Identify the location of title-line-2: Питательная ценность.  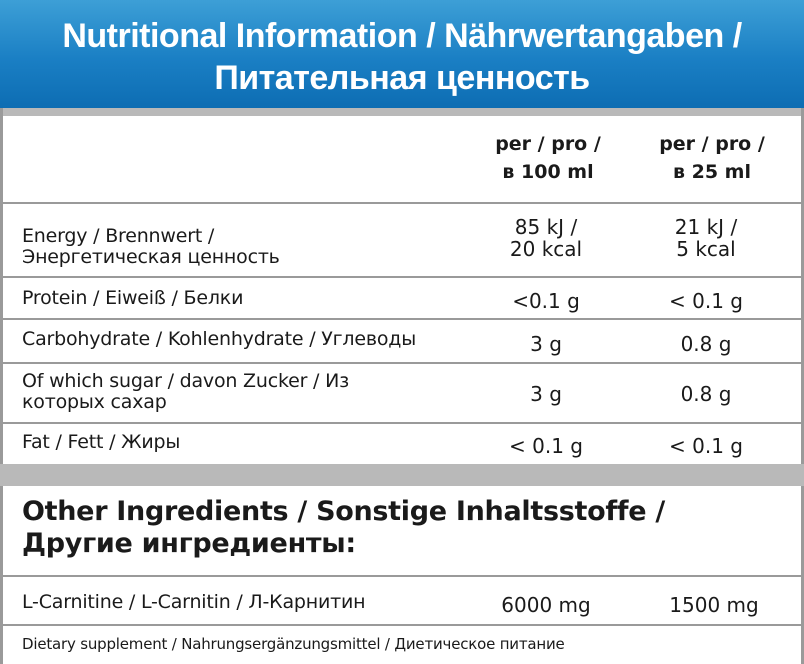
(402, 78).